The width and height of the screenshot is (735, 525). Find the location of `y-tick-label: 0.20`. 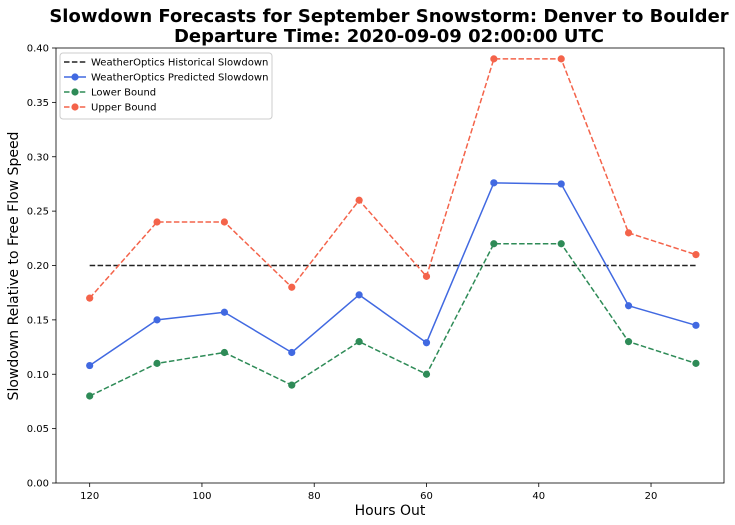

y-tick-label: 0.20 is located at coordinates (38, 266).